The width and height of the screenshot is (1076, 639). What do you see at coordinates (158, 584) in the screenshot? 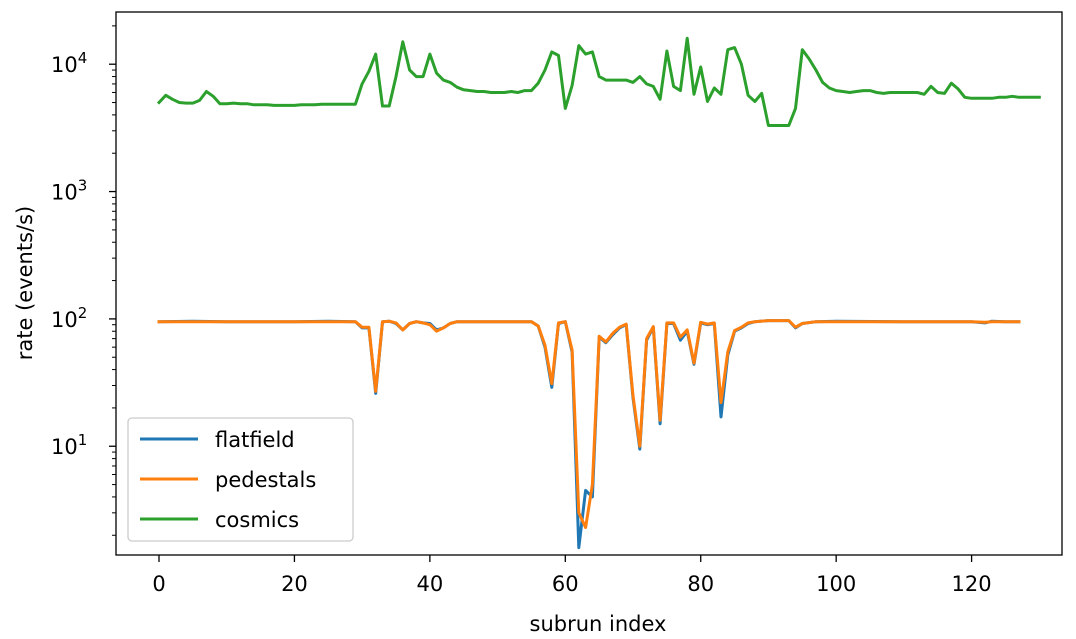
I see `x-tick-label: 0` at bounding box center [158, 584].